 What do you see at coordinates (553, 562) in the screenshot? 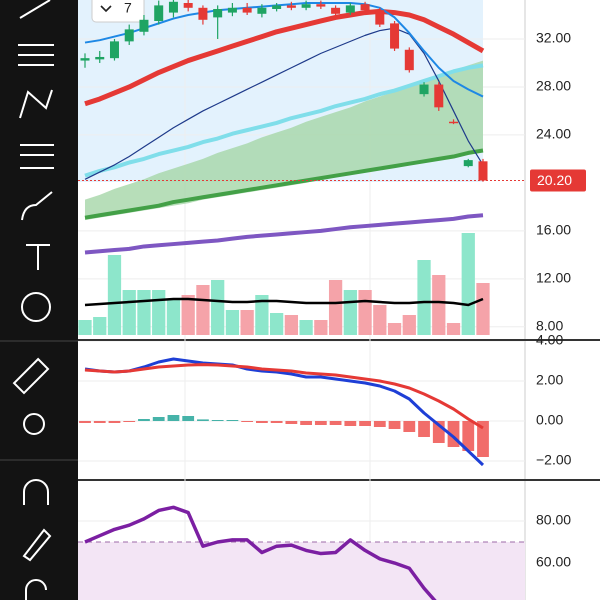
I see `y-tick-label: 60.00` at bounding box center [553, 562].